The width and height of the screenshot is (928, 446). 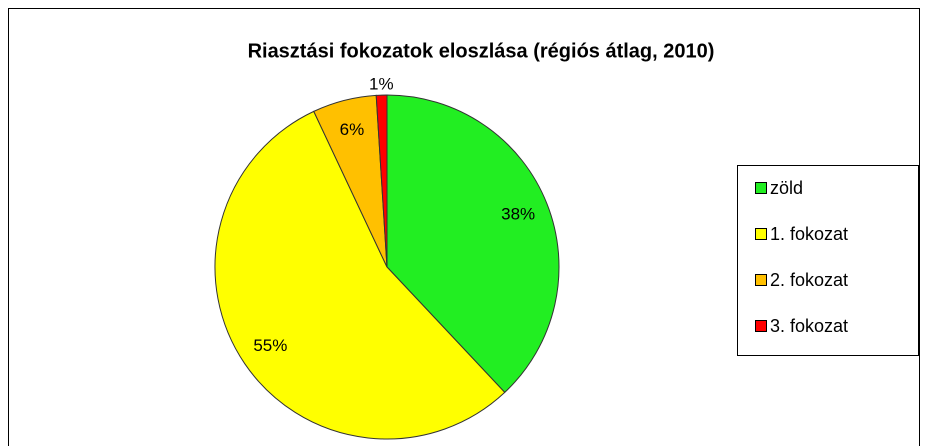 I want to click on data-label: 38%, so click(x=518, y=214).